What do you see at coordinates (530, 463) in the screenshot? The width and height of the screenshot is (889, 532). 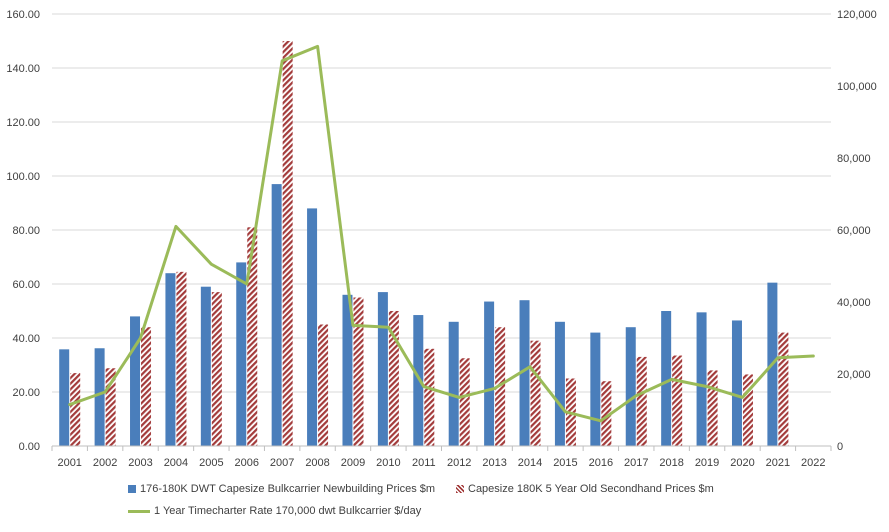 I see `x-tick-label: 2014` at bounding box center [530, 463].